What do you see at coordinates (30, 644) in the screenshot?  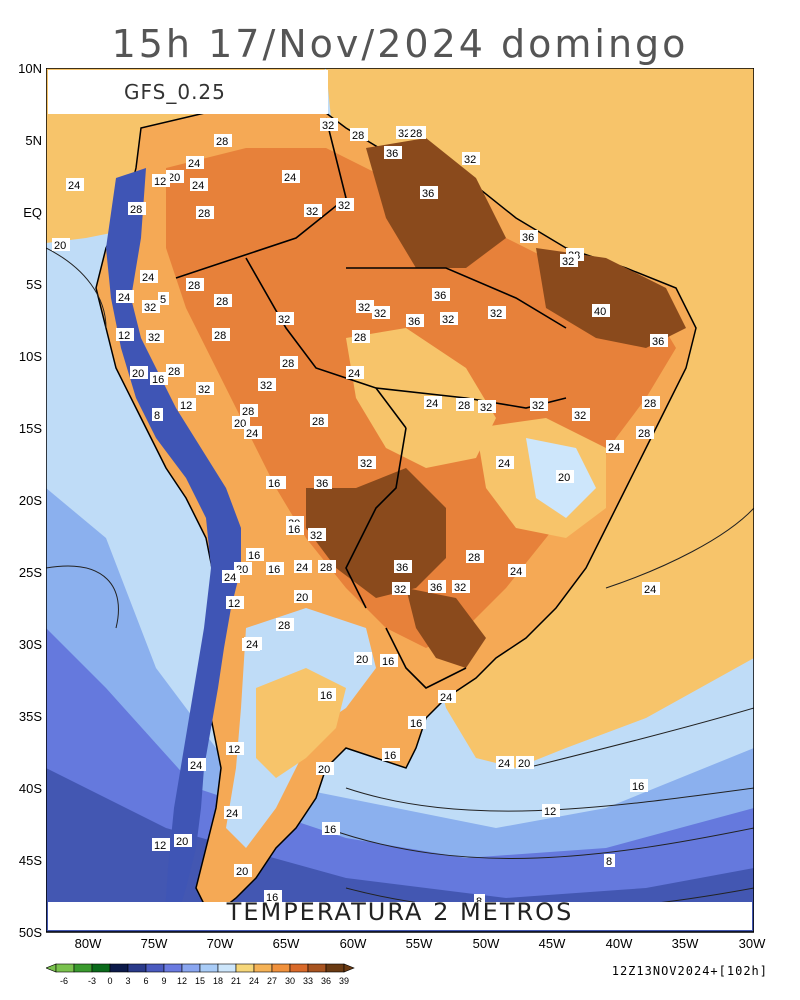 I see `lat-label: 30S` at bounding box center [30, 644].